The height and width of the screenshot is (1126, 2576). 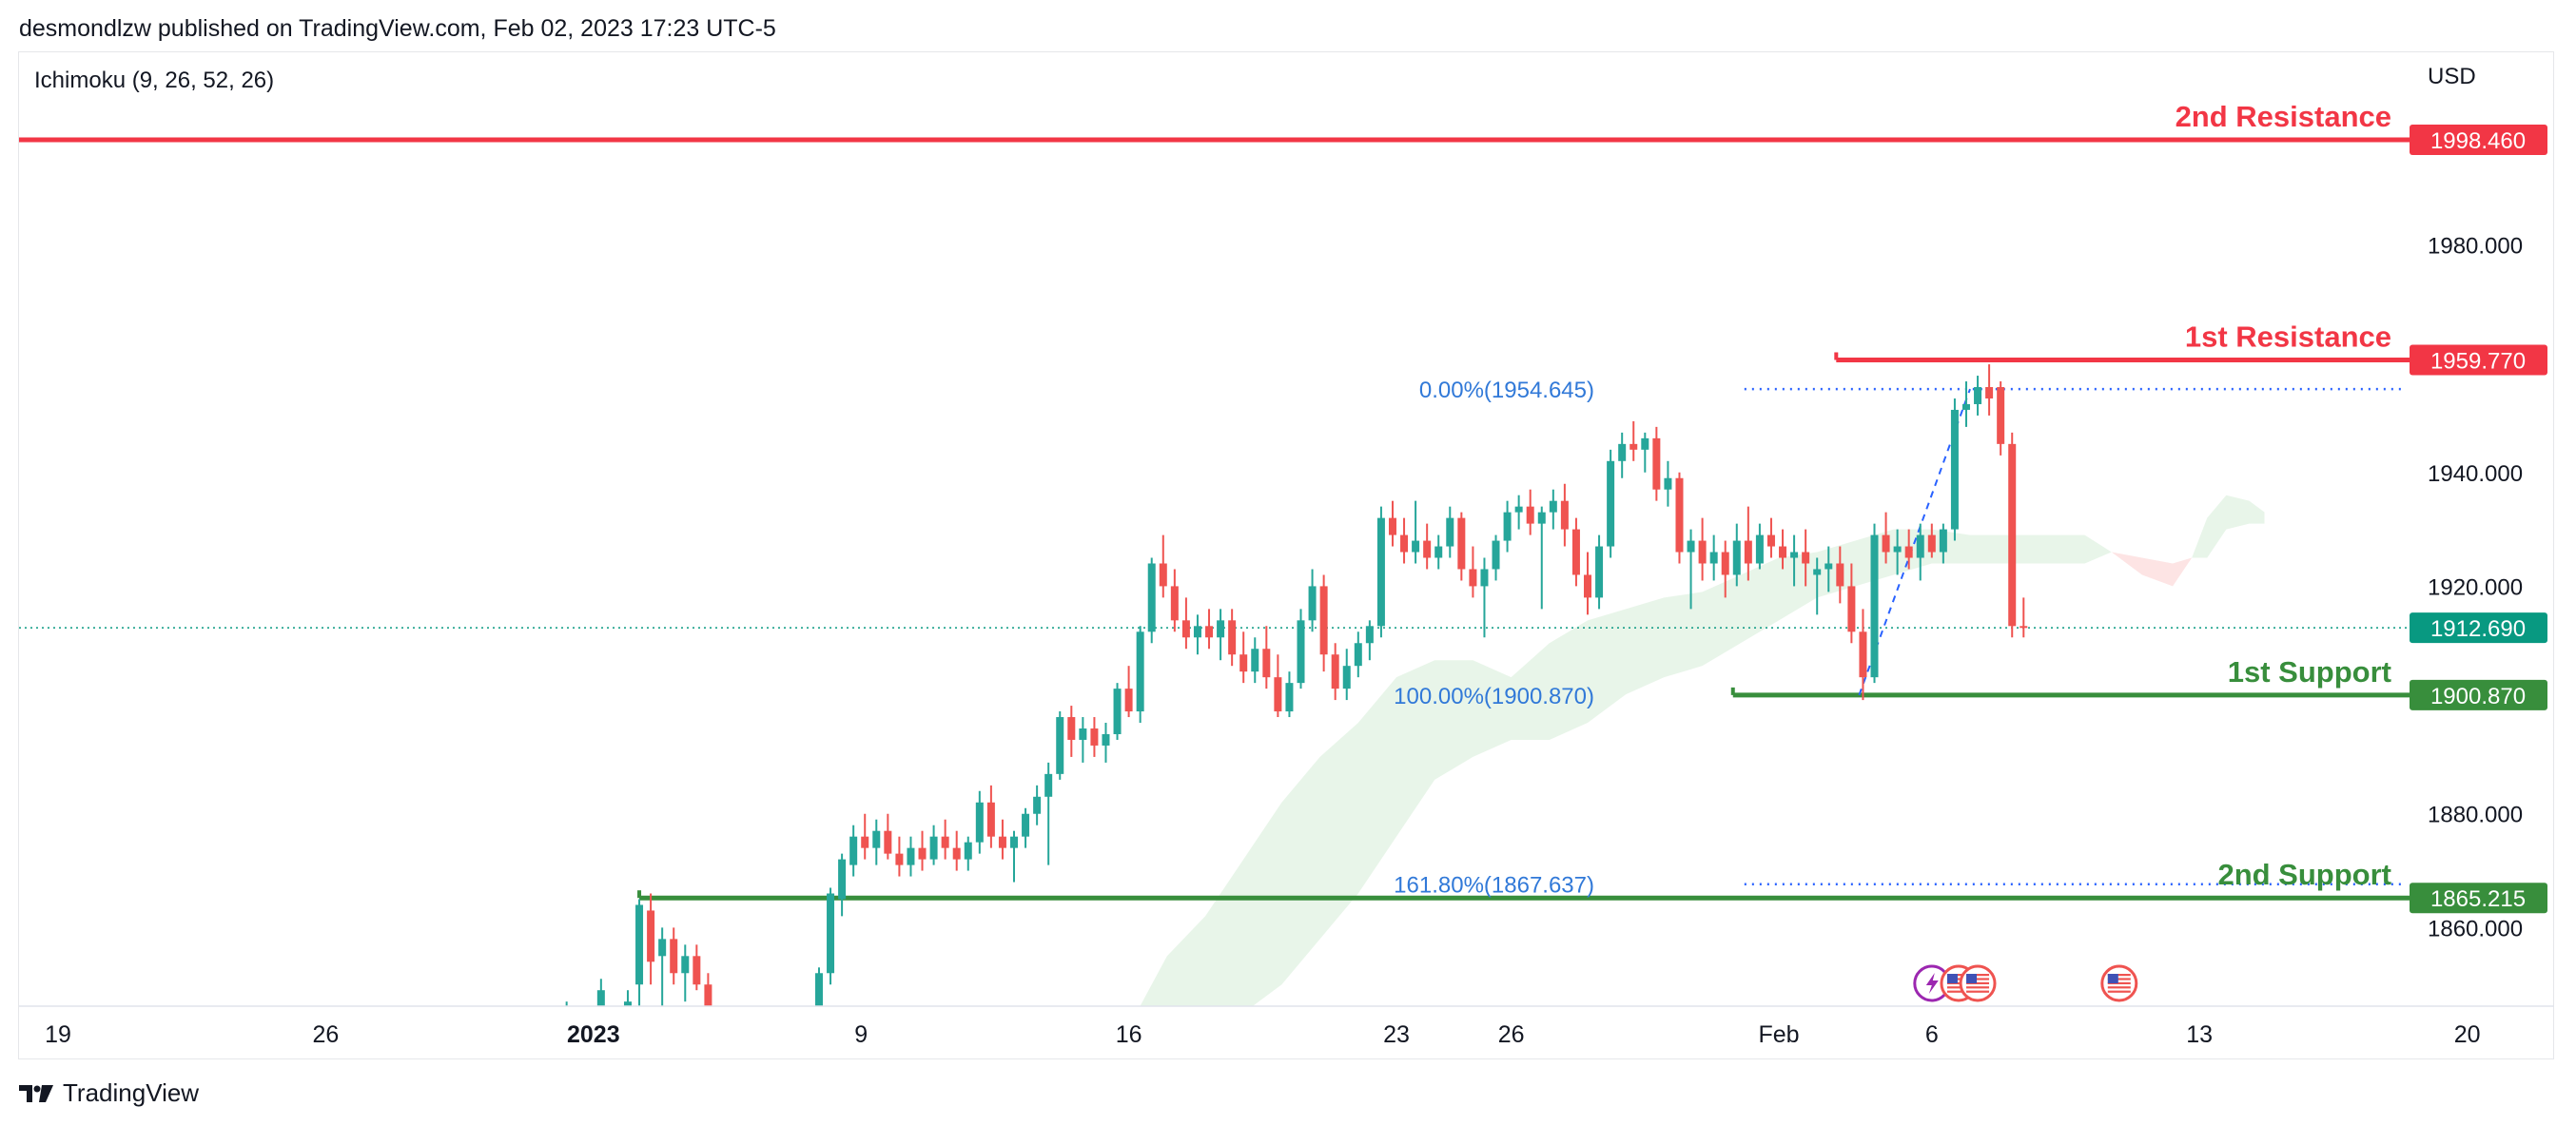 What do you see at coordinates (58, 1035) in the screenshot?
I see `x-tick-label: 19` at bounding box center [58, 1035].